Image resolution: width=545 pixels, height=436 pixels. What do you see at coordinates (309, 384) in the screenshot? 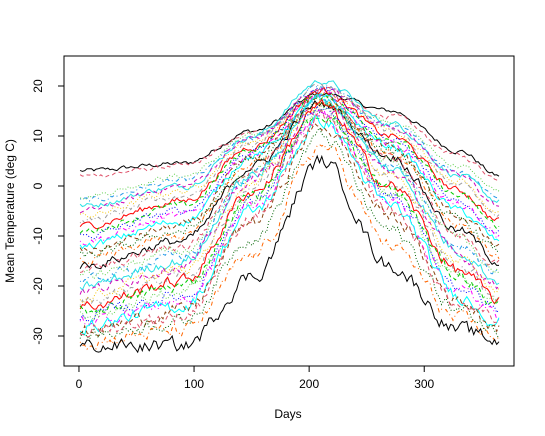
I see `x-tick-label: 200` at bounding box center [309, 384].